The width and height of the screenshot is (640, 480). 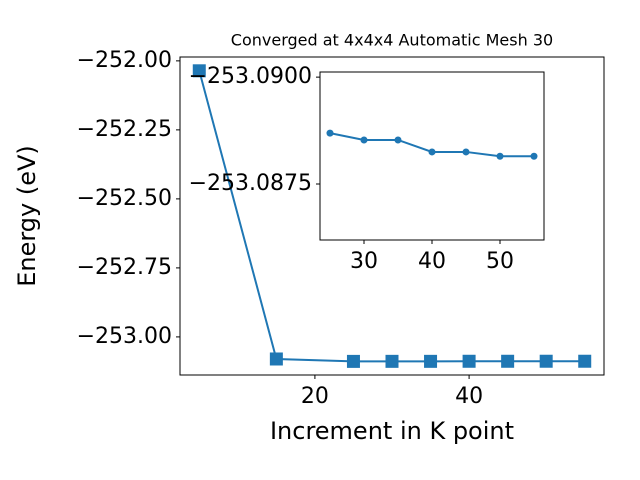 I want to click on x-tick-label: 50, so click(x=500, y=261).